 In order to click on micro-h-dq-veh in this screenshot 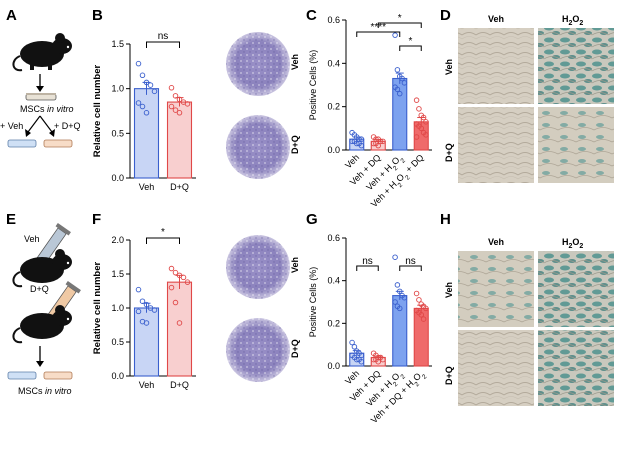, I will do `click(496, 368)`.